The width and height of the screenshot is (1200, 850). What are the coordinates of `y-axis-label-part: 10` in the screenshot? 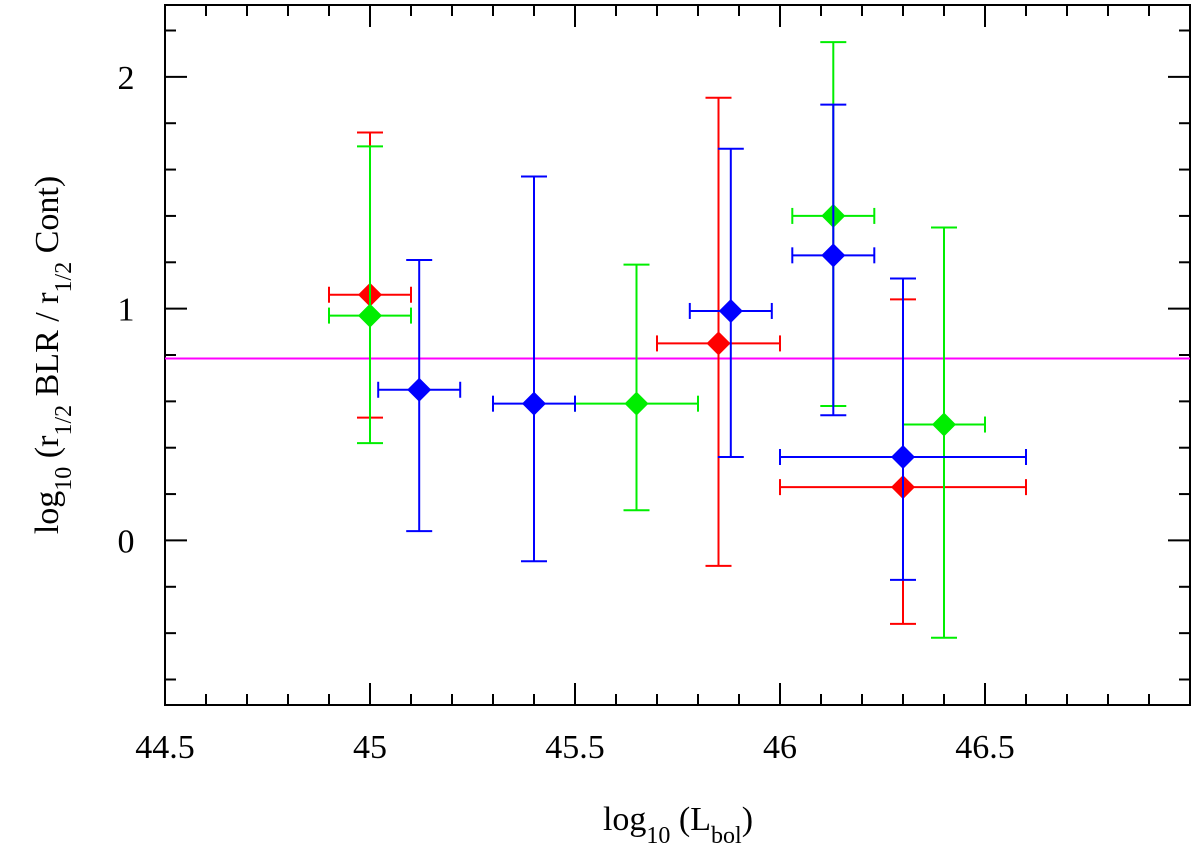 It's located at (64, 479).